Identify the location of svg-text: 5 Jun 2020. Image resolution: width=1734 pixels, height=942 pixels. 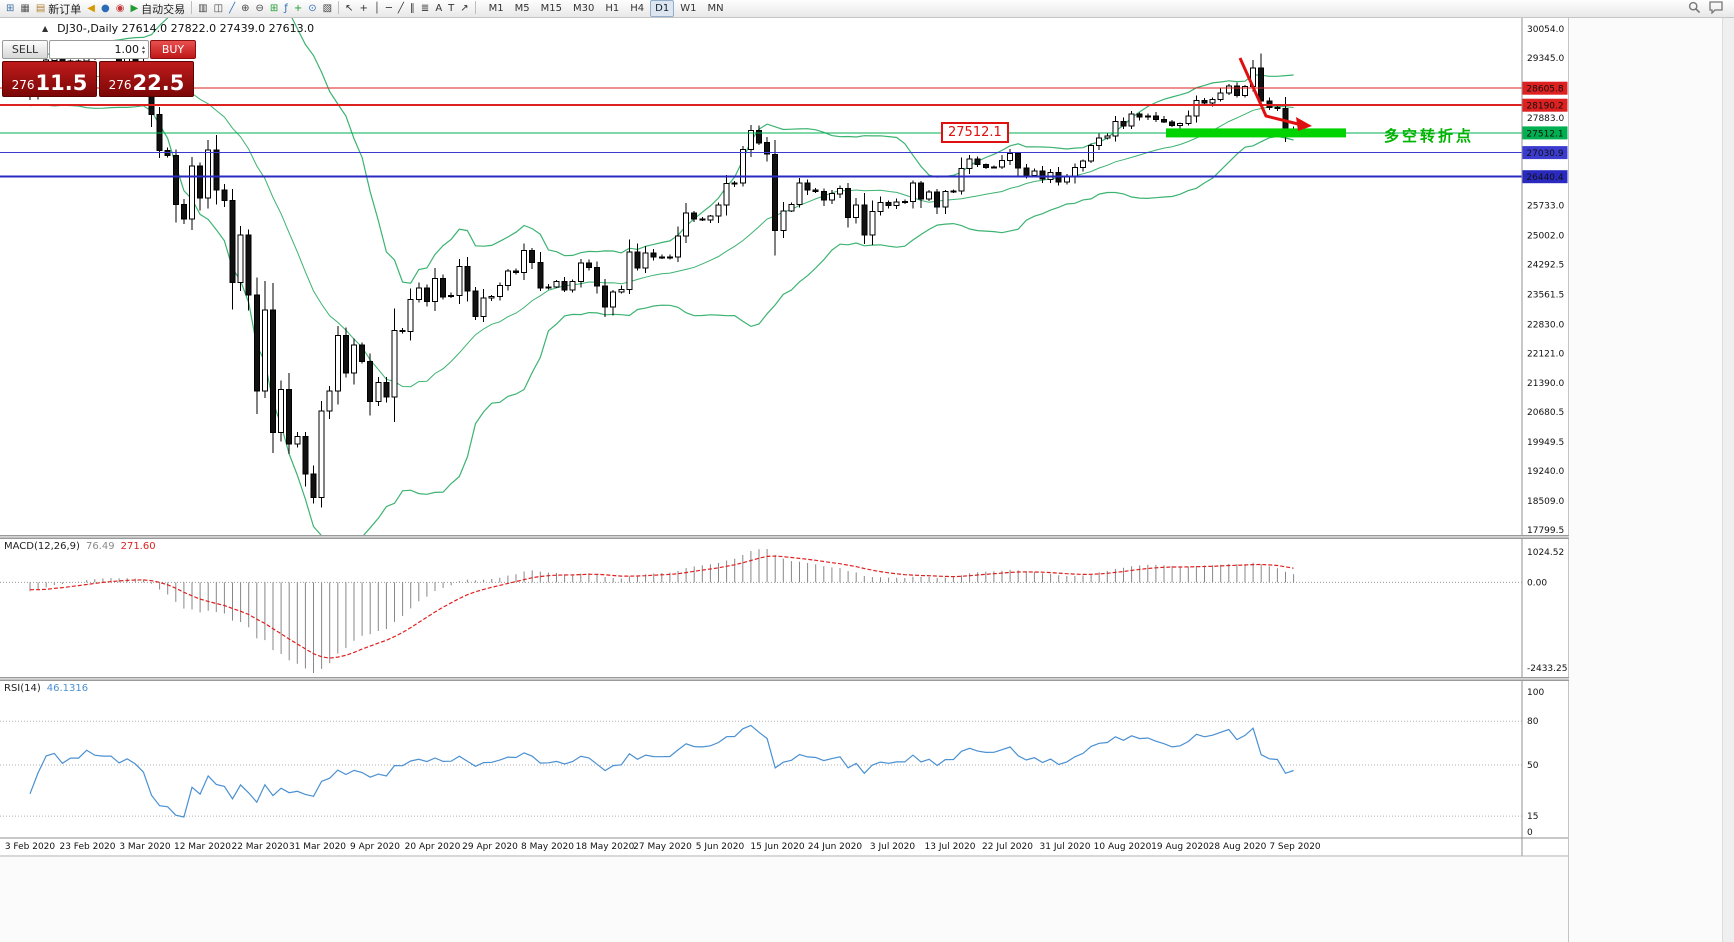
(720, 847).